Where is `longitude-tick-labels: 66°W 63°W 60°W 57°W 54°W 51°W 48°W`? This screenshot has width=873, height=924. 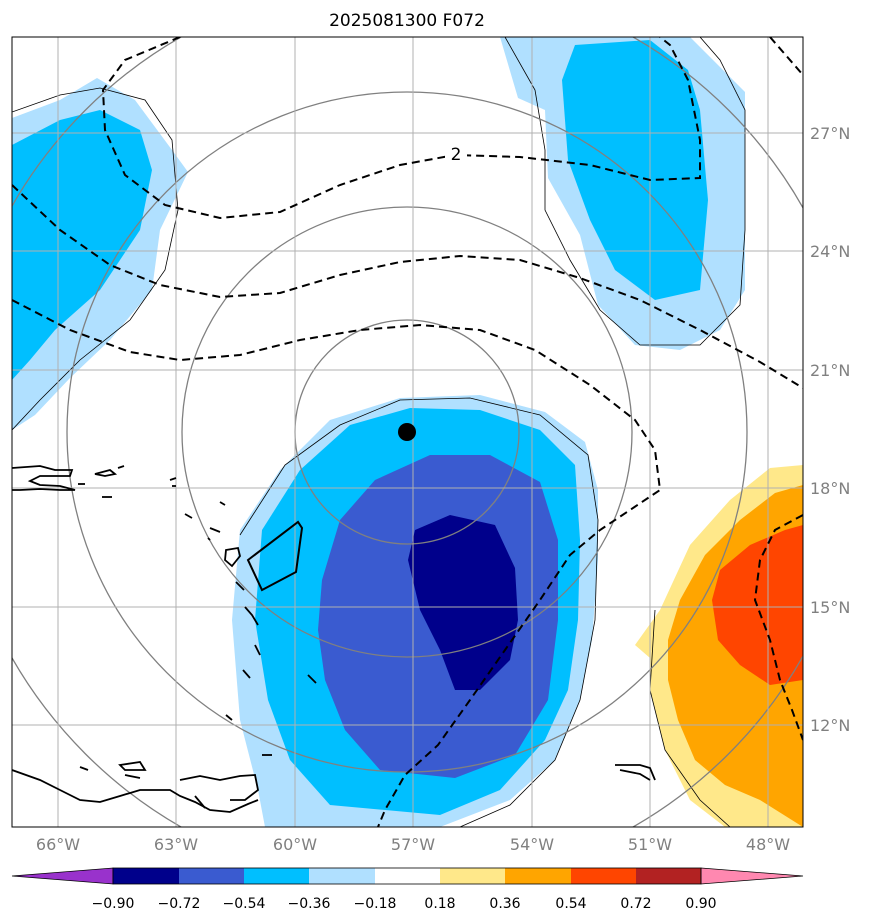 longitude-tick-labels: 66°W 63°W 60°W 57°W 54°W 51°W 48°W is located at coordinates (413, 844).